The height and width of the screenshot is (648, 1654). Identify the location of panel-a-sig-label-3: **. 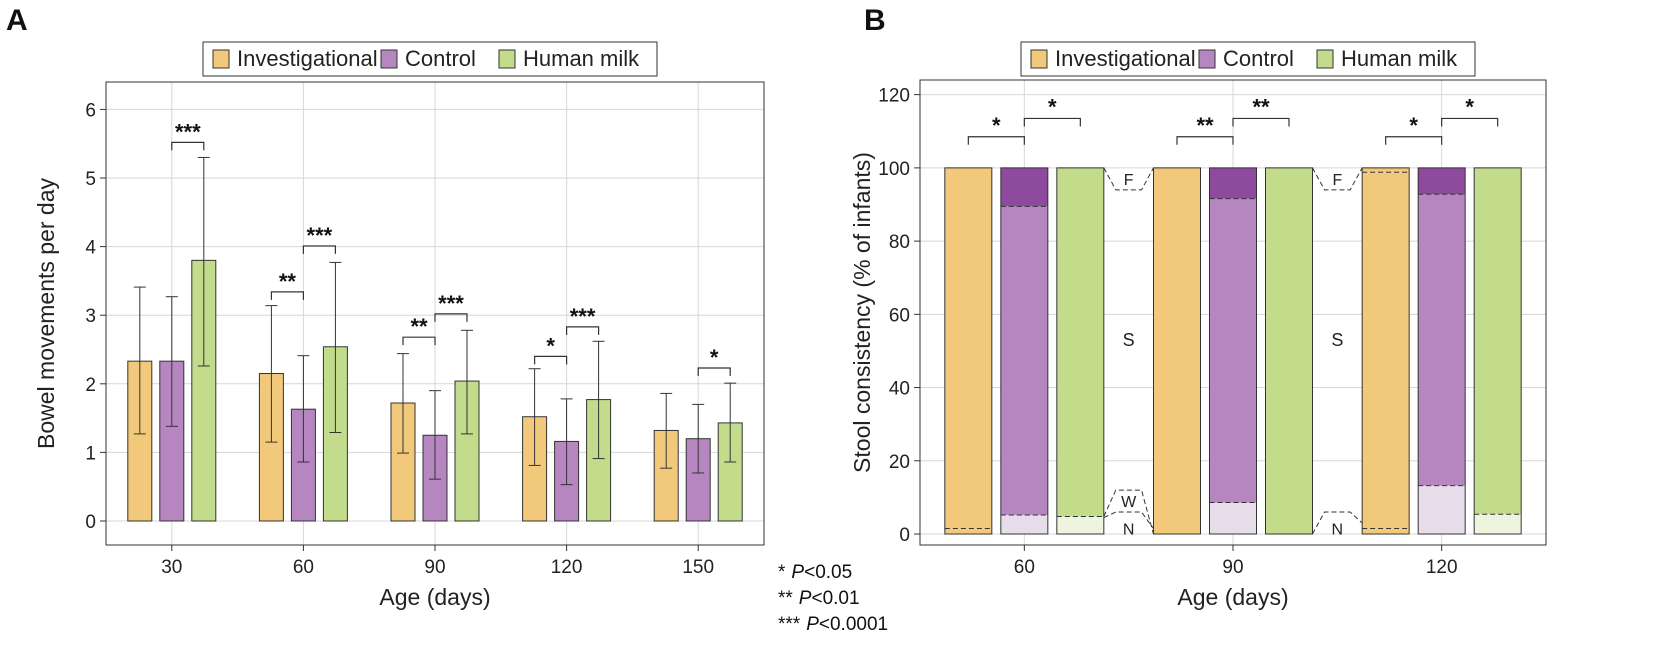
(419, 326).